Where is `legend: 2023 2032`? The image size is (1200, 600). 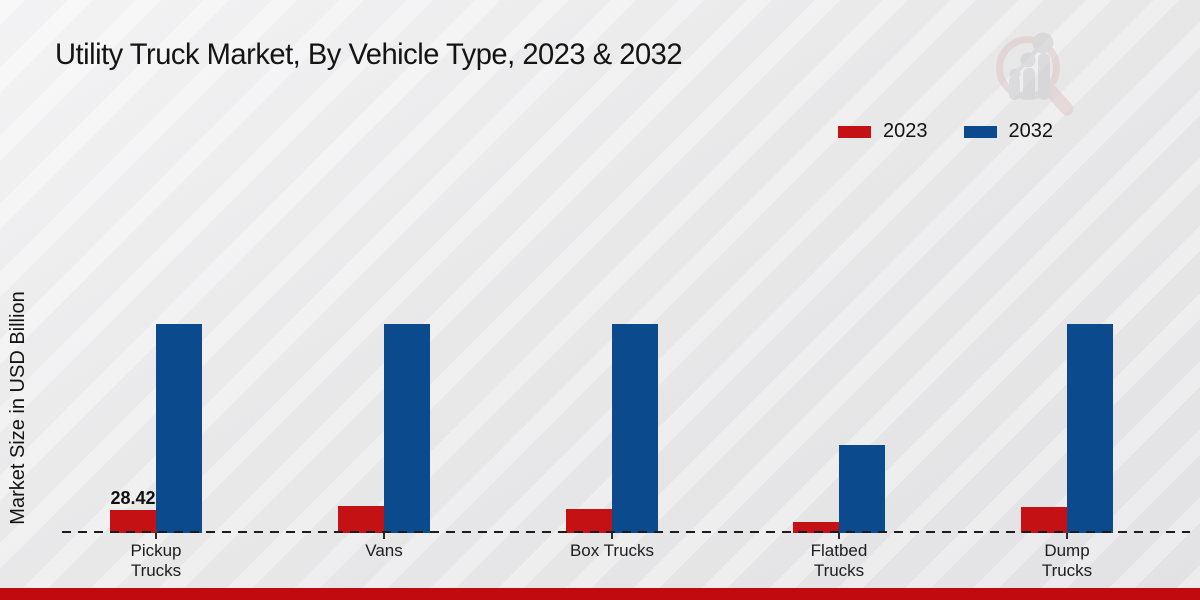 legend: 2023 2032 is located at coordinates (945, 131).